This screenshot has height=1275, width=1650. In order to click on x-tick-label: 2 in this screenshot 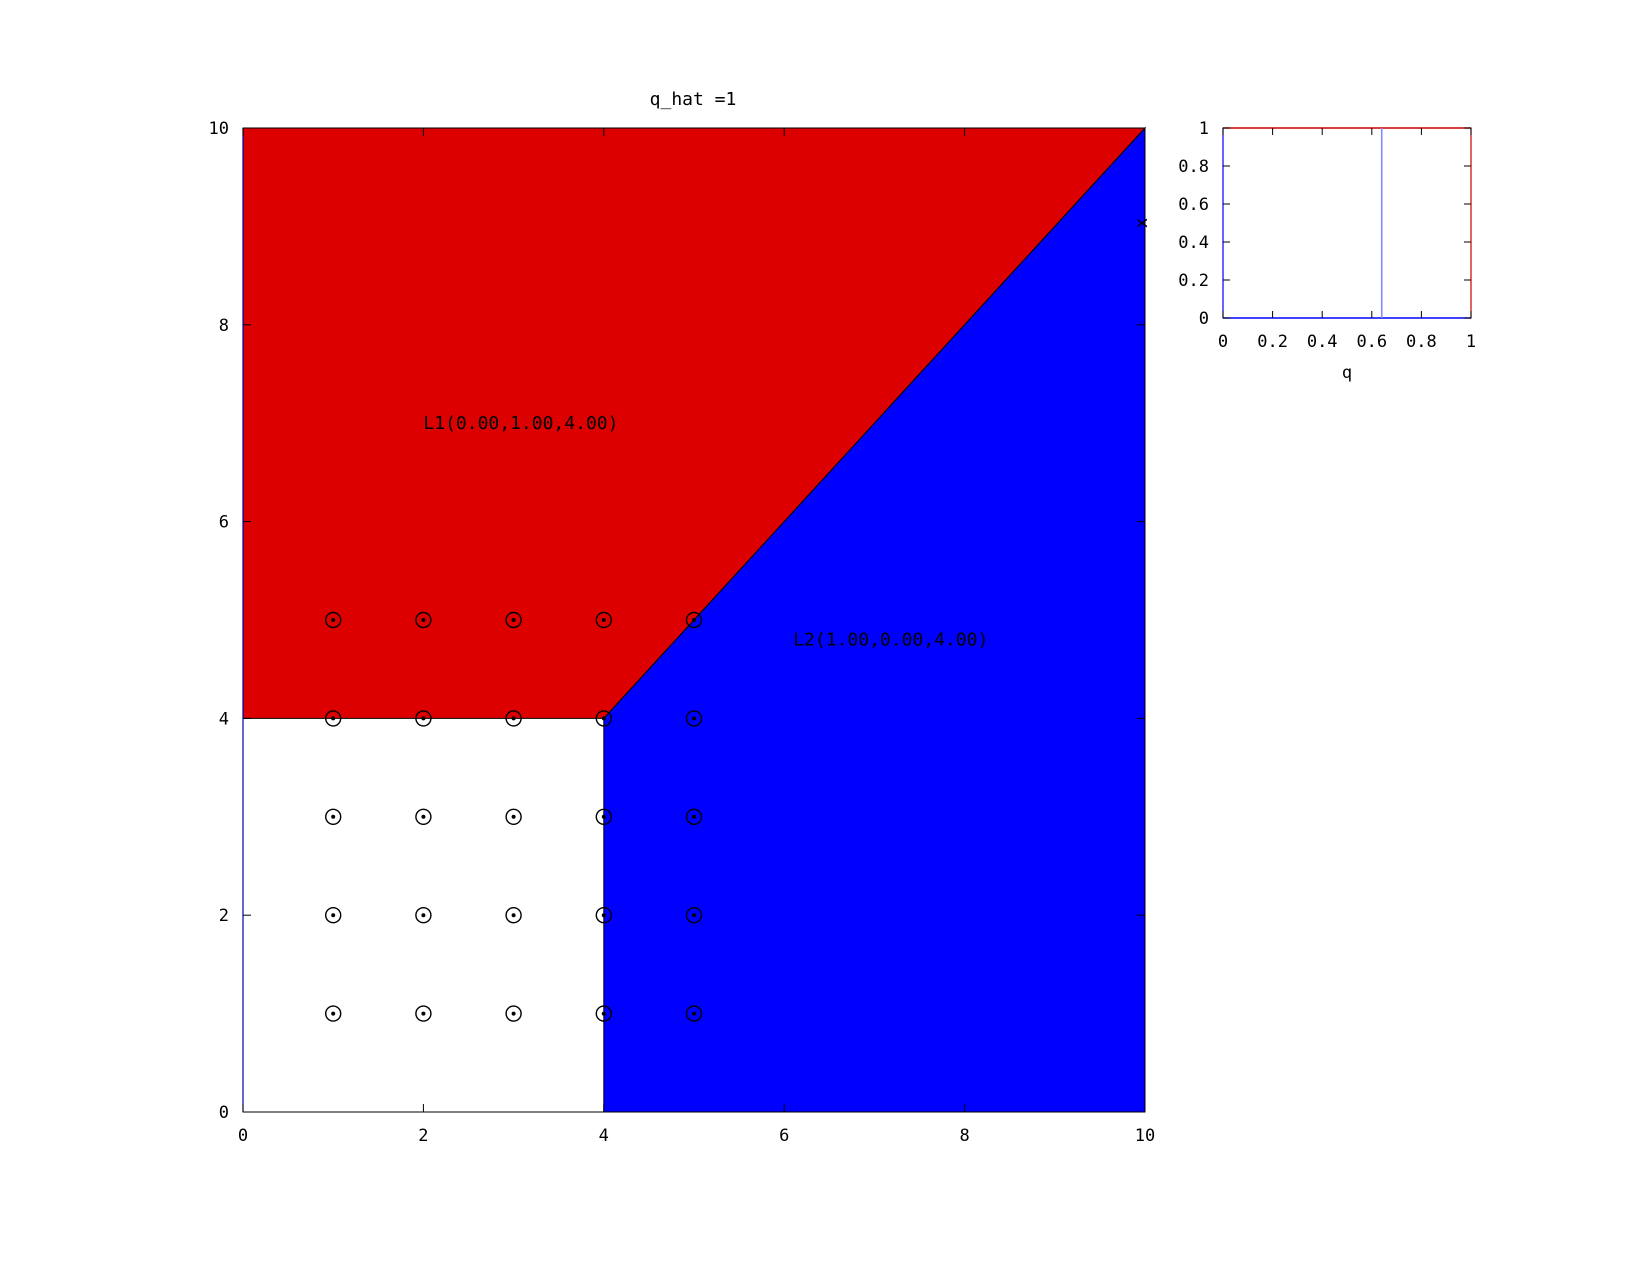, I will do `click(423, 1136)`.